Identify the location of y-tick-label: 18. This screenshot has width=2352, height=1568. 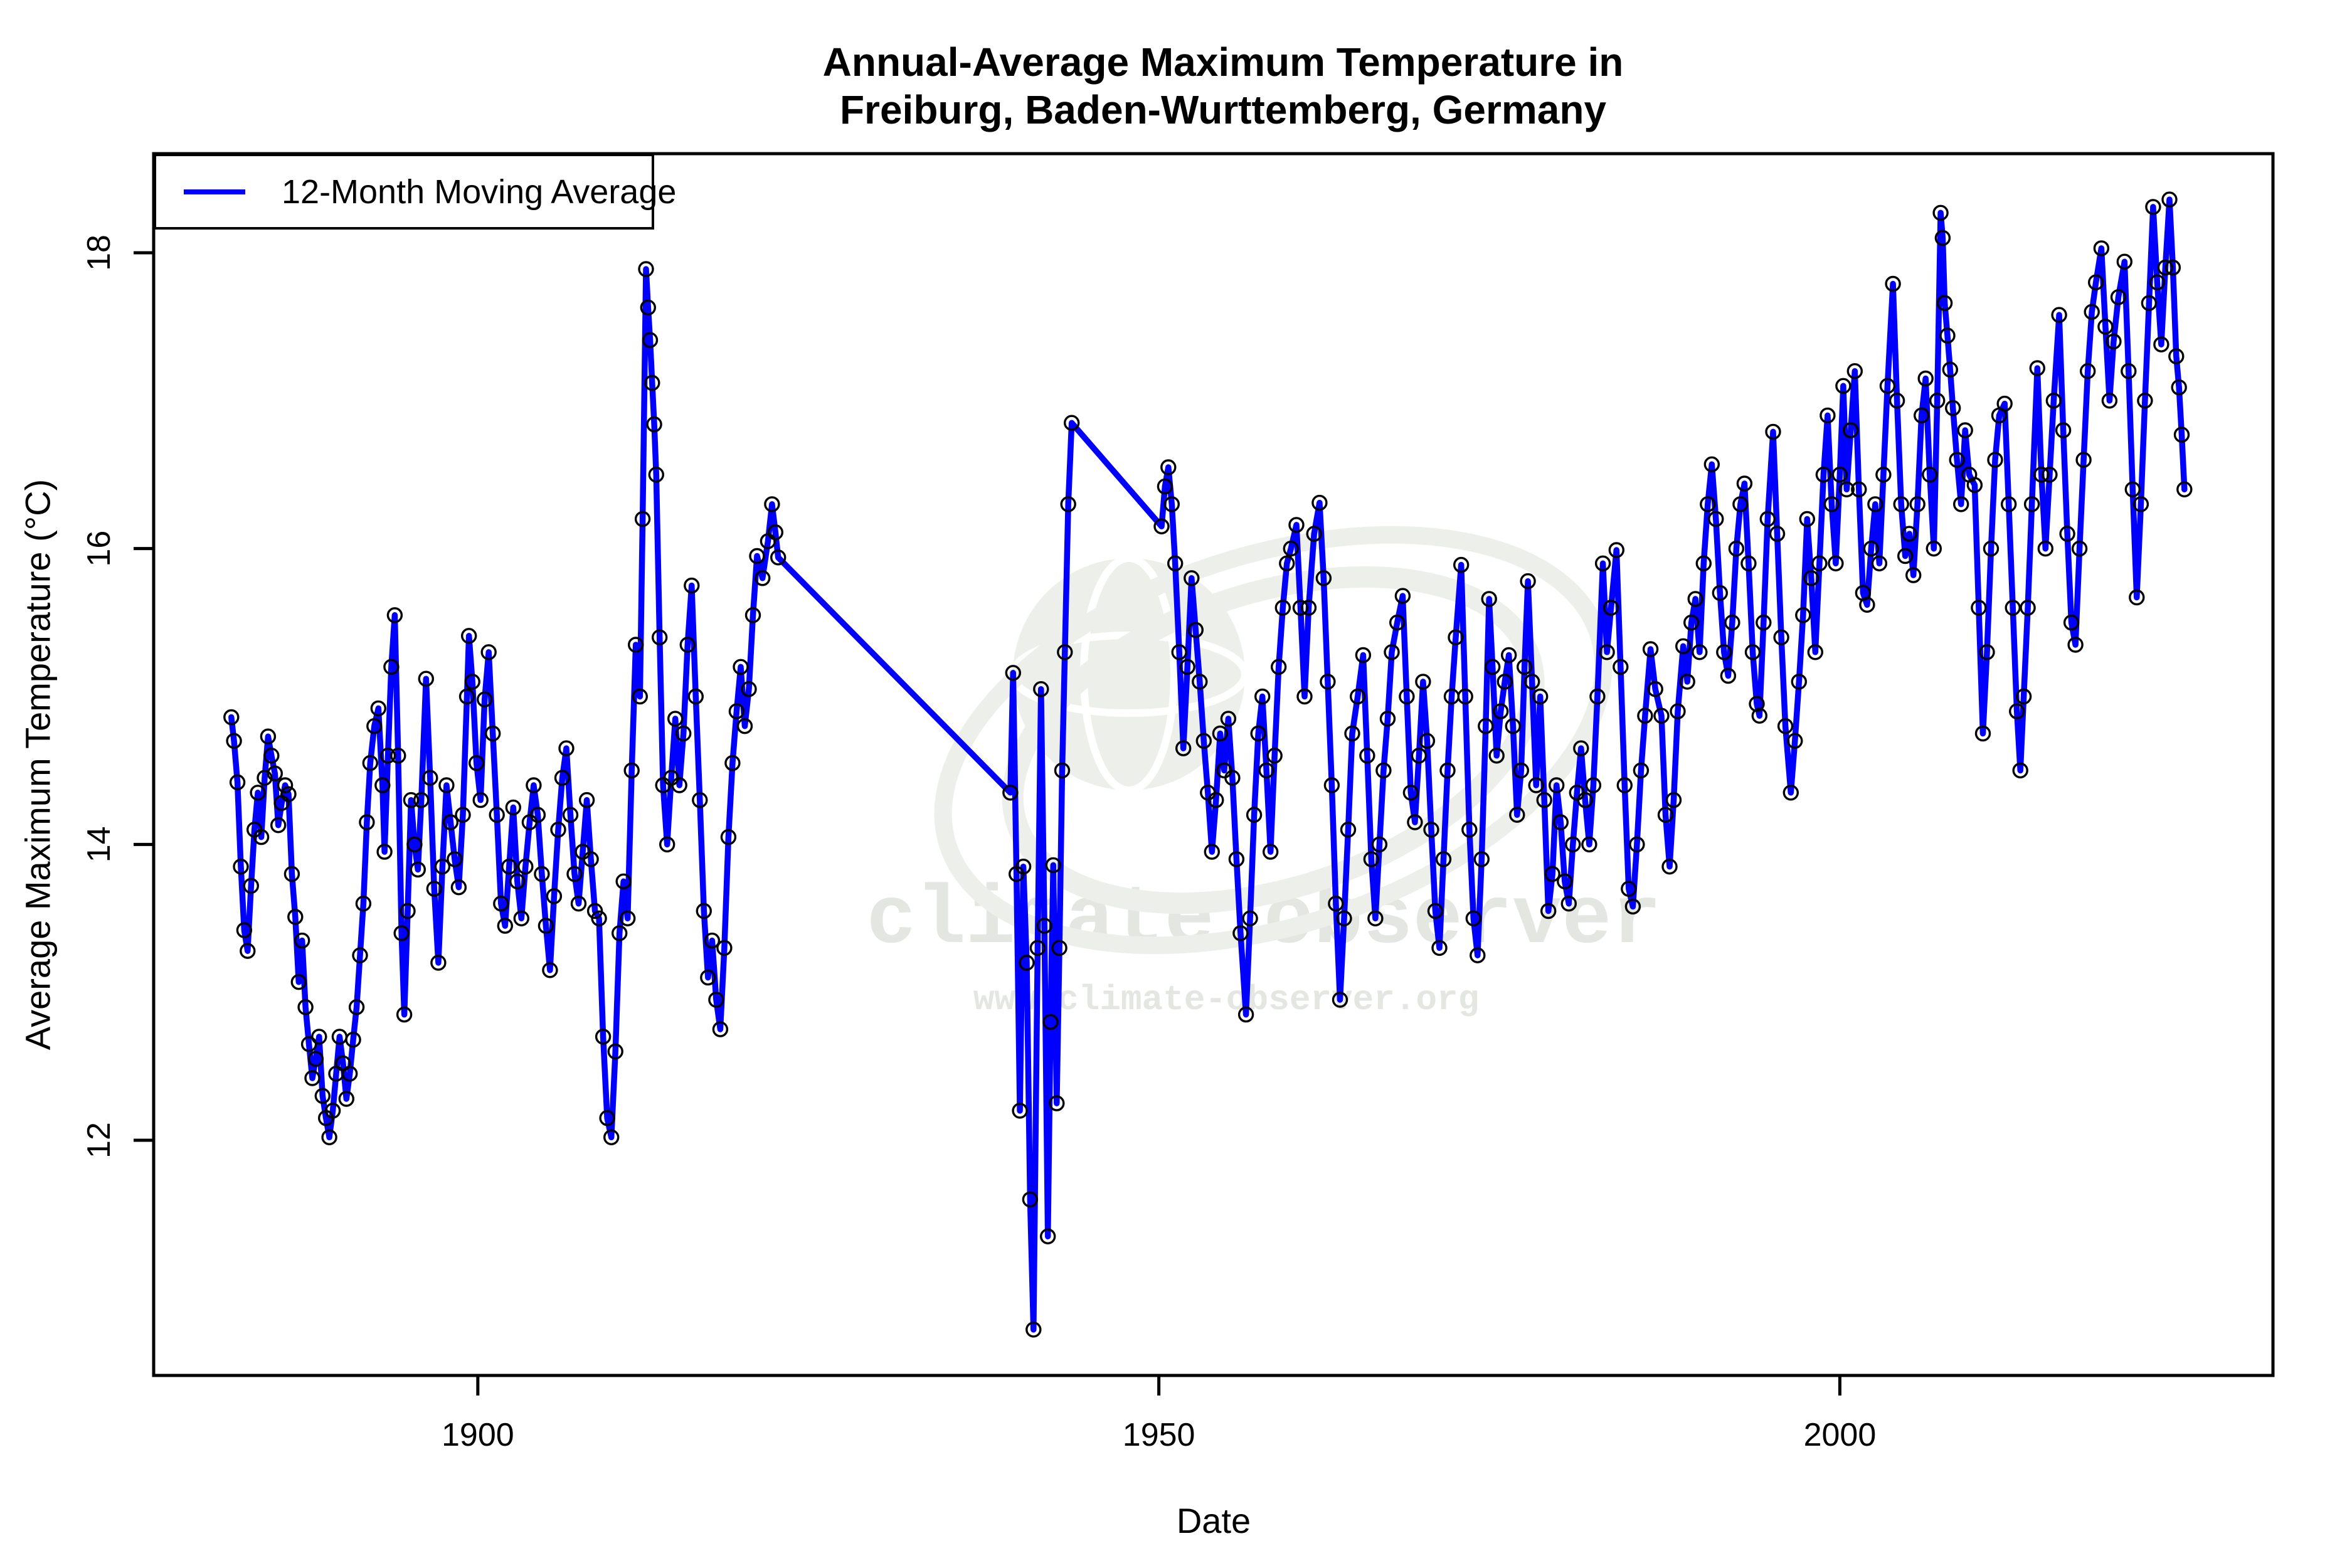
(99, 253).